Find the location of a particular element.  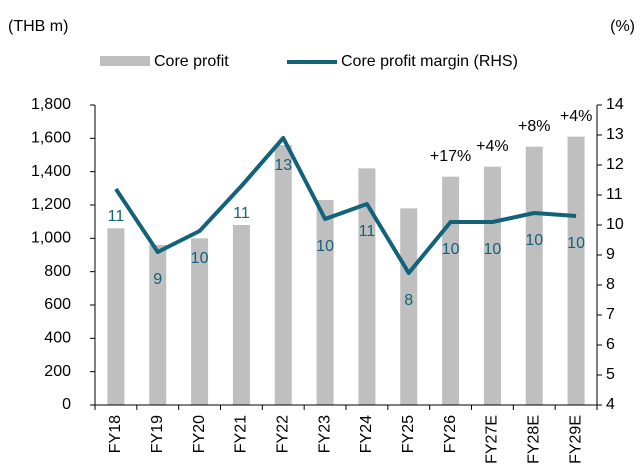

legend-label: Core profit is located at coordinates (191, 61).